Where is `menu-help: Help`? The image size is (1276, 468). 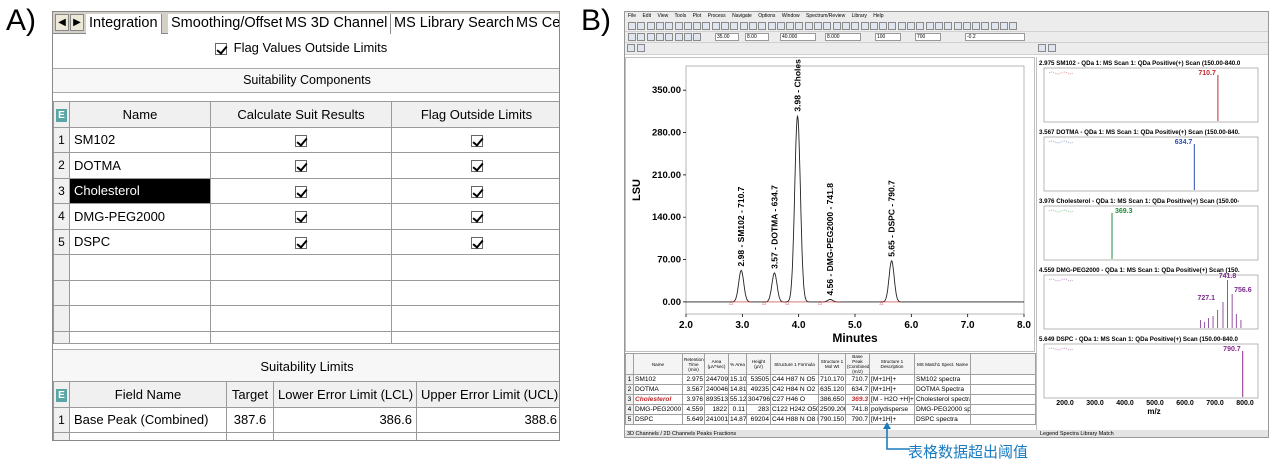 menu-help: Help is located at coordinates (878, 16).